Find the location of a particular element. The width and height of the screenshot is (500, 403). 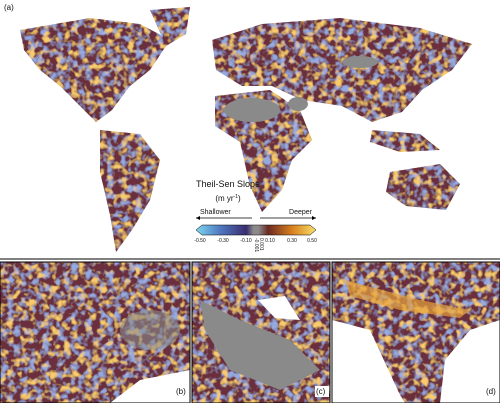

legend-title: Theil-Sen Slope is located at coordinates (228, 184).